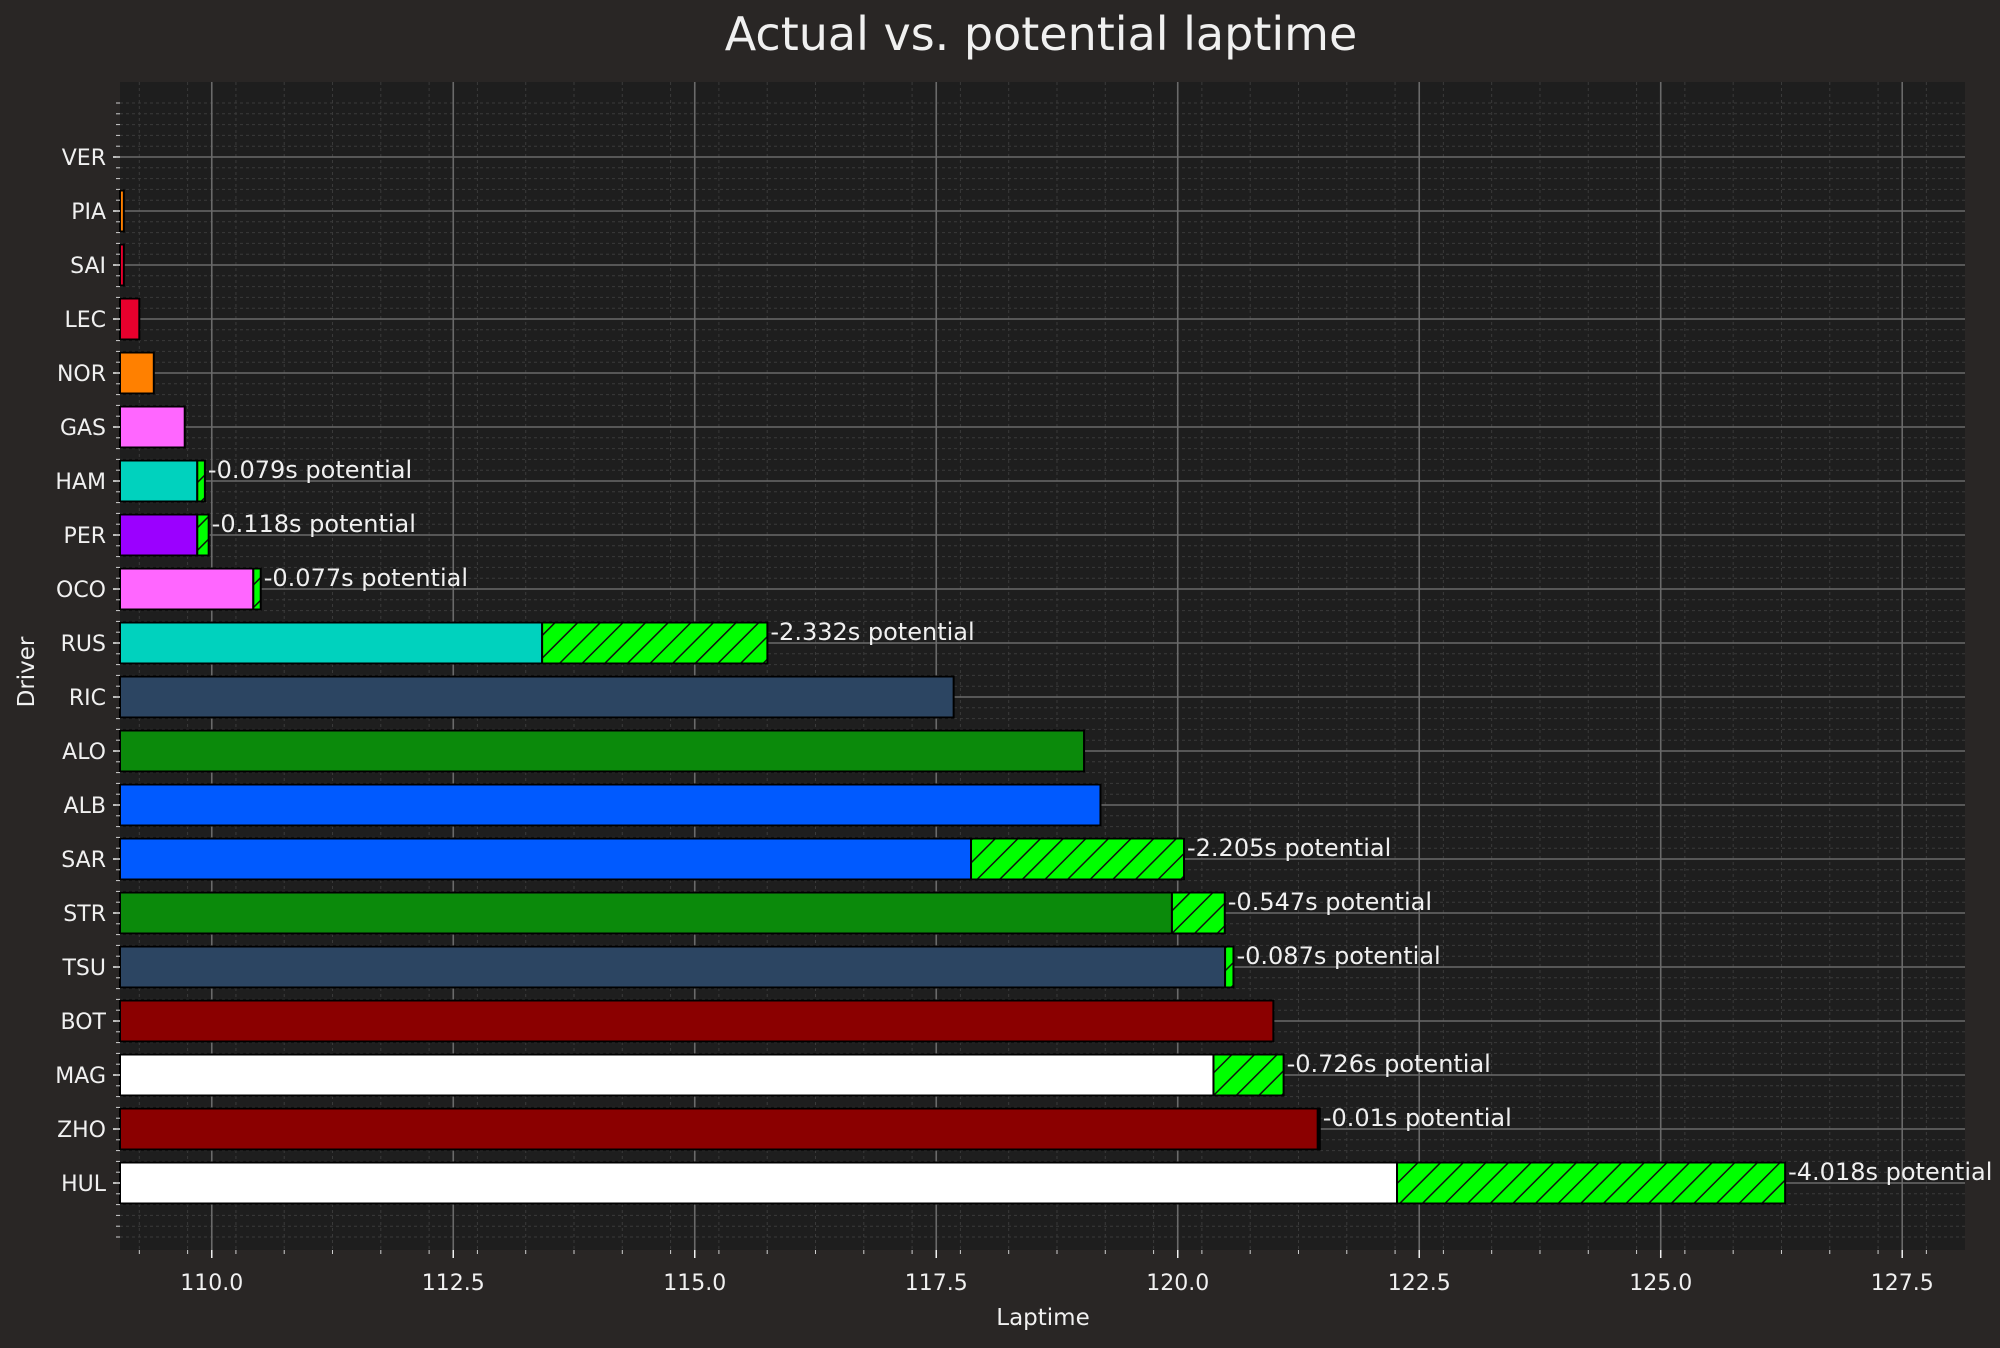 Image resolution: width=2000 pixels, height=1348 pixels. Describe the element at coordinates (1289, 848) in the screenshot. I see `bar-annotation: -2.205s potential` at that location.